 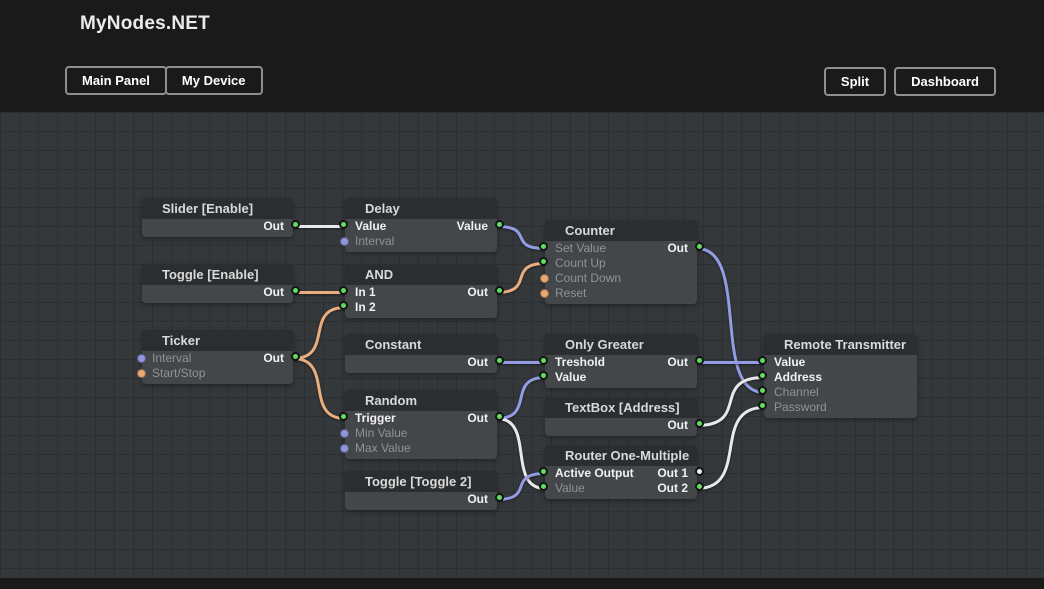 What do you see at coordinates (521, 237) in the screenshot?
I see `wire-delay-to-counter` at bounding box center [521, 237].